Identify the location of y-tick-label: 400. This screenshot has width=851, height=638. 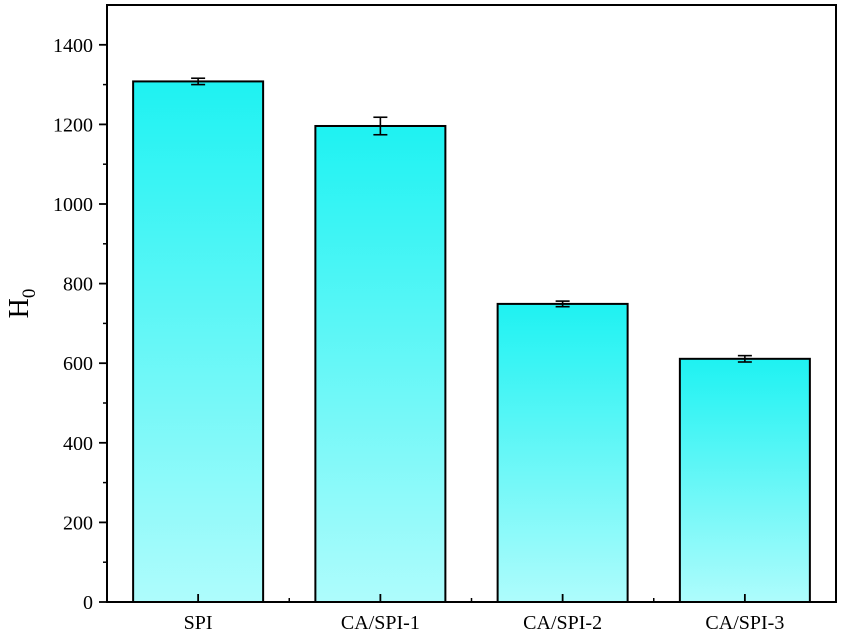
(78, 444).